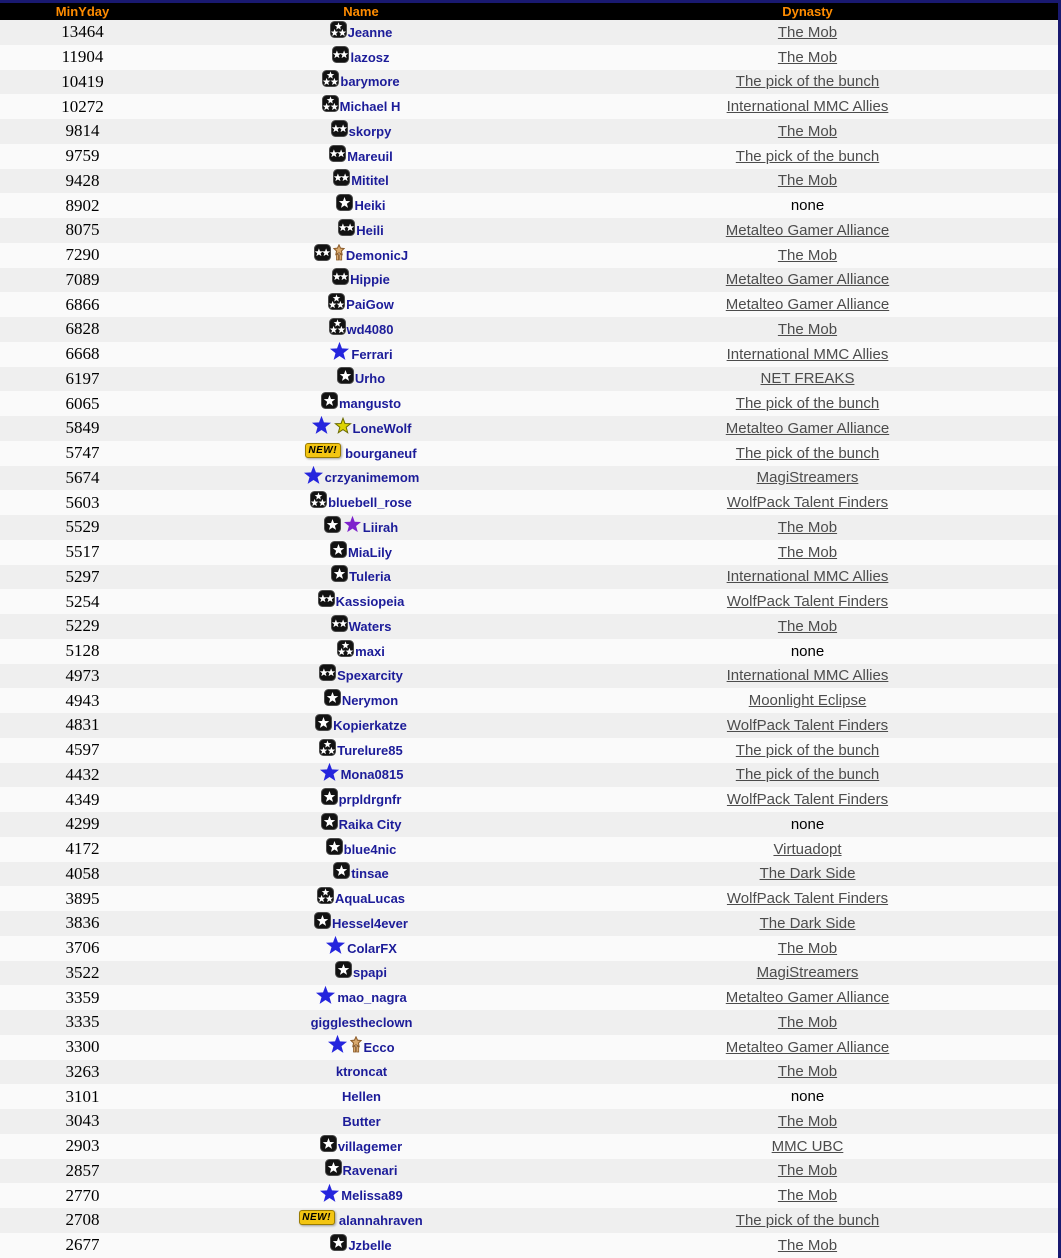 The height and width of the screenshot is (1258, 1061). What do you see at coordinates (370, 676) in the screenshot?
I see `player-name: Spexarcity` at bounding box center [370, 676].